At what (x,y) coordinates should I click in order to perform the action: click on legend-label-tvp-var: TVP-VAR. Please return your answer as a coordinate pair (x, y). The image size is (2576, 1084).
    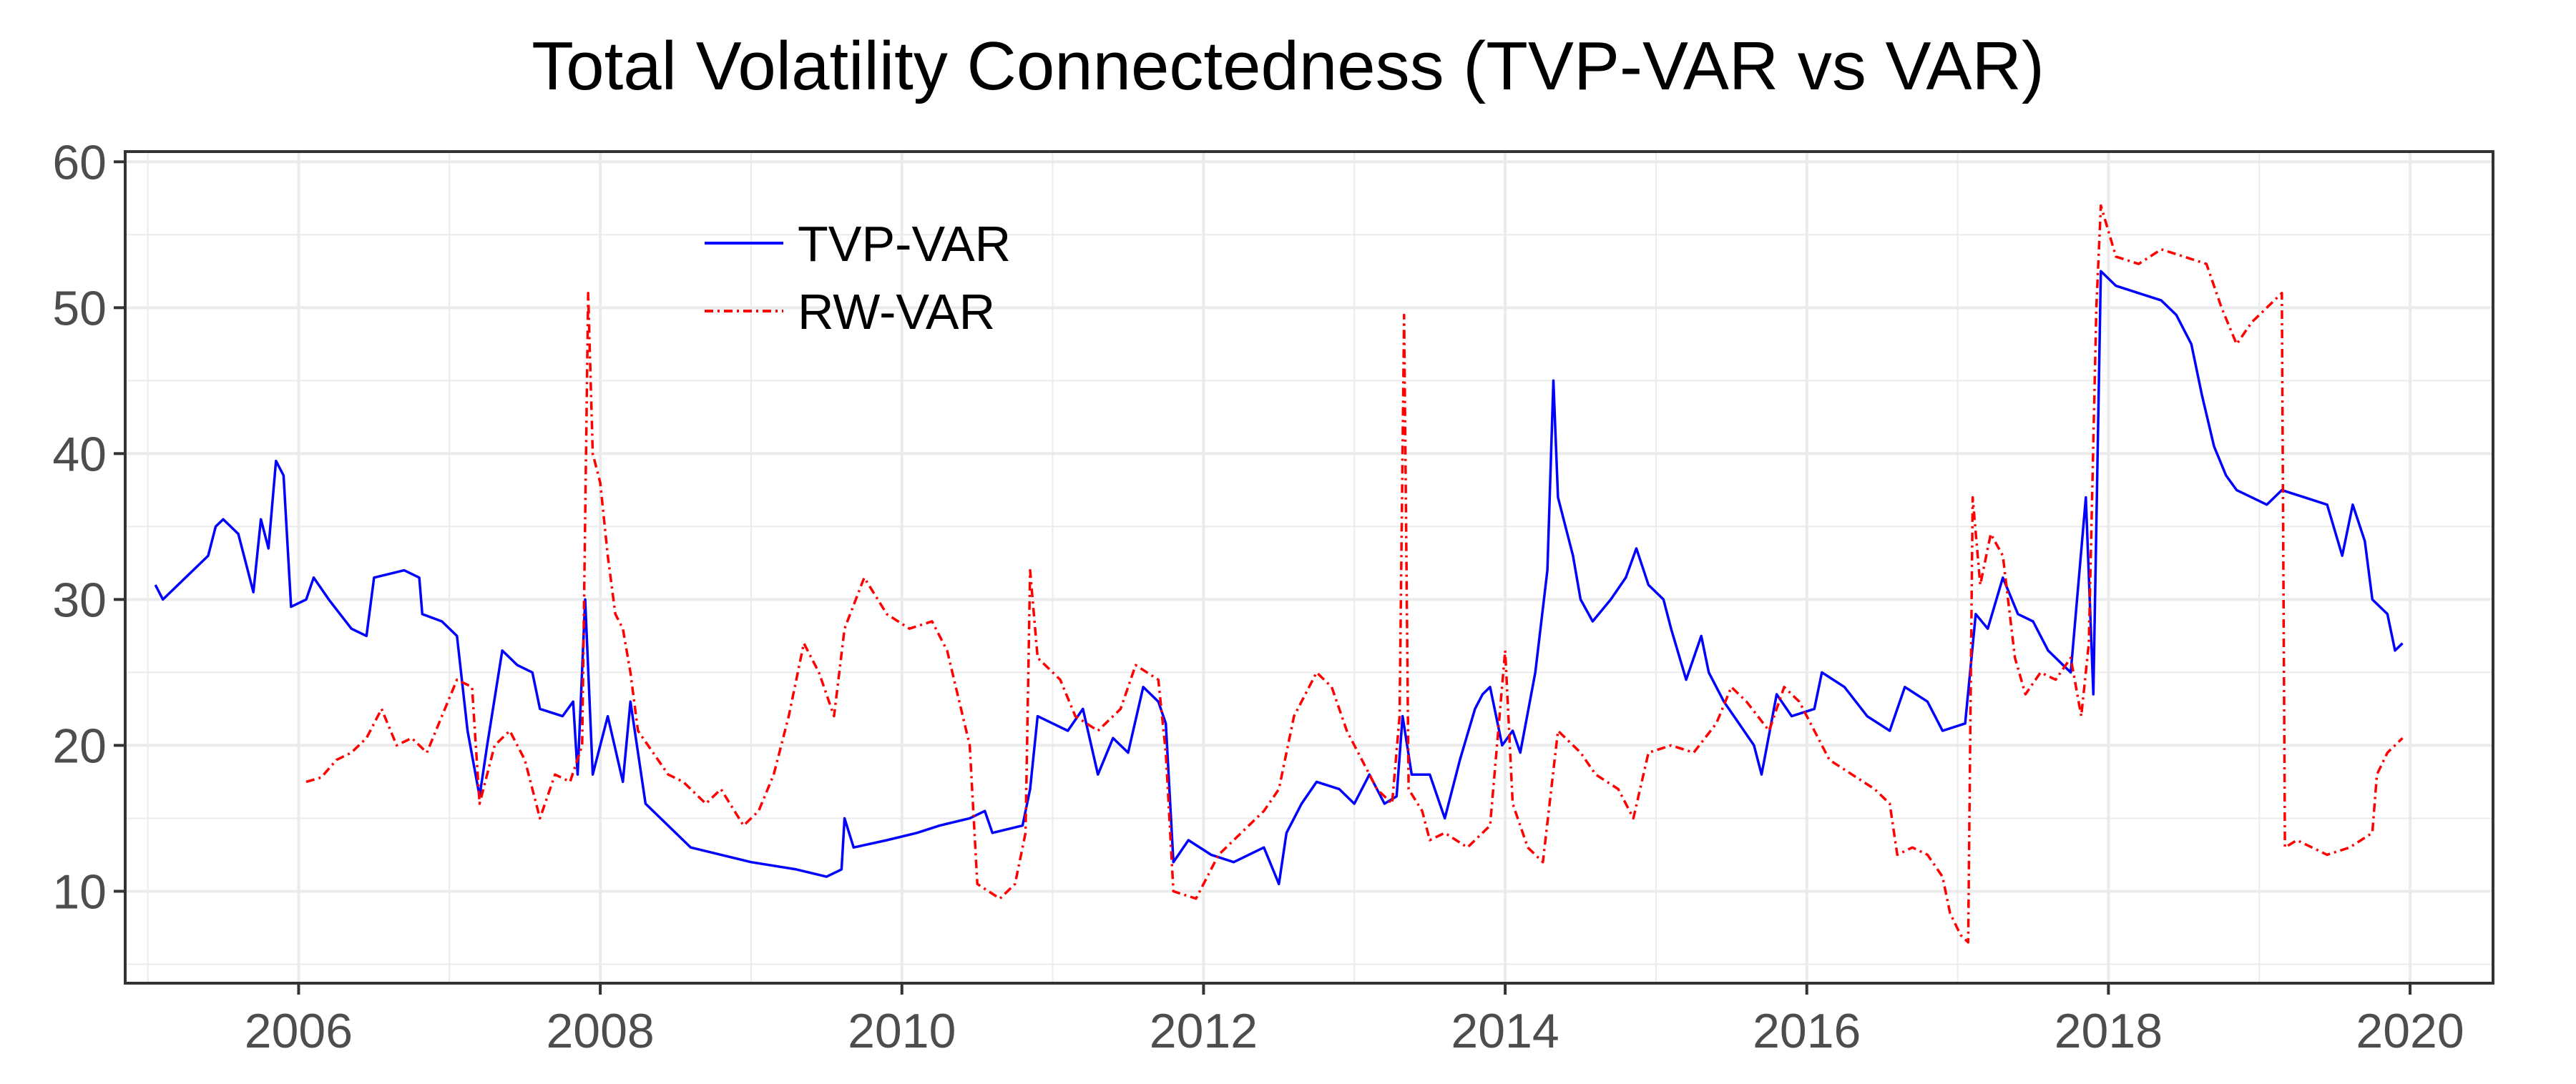
    Looking at the image, I should click on (905, 244).